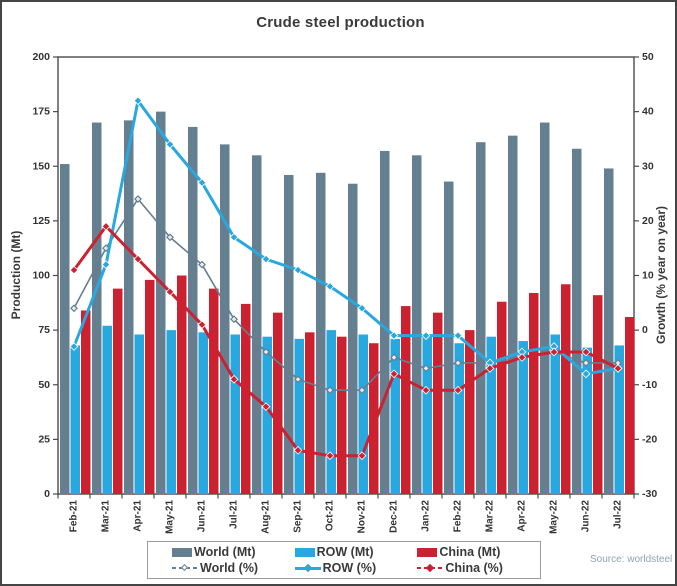 This screenshot has width=677, height=586. What do you see at coordinates (554, 517) in the screenshot?
I see `x-category-label: May-22` at bounding box center [554, 517].